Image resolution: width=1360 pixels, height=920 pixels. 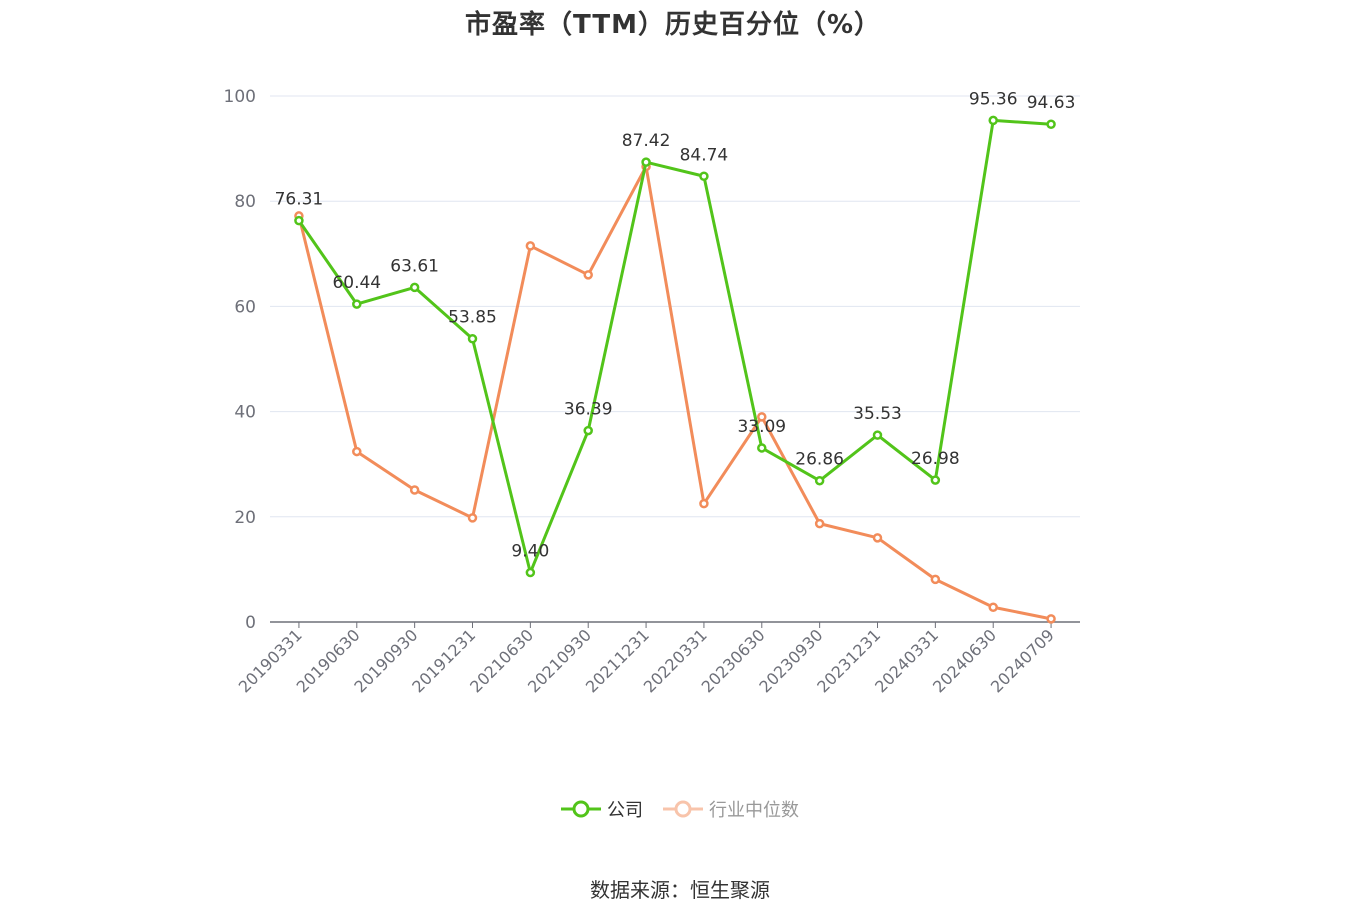 I want to click on y-tick-label: 100, so click(x=240, y=97).